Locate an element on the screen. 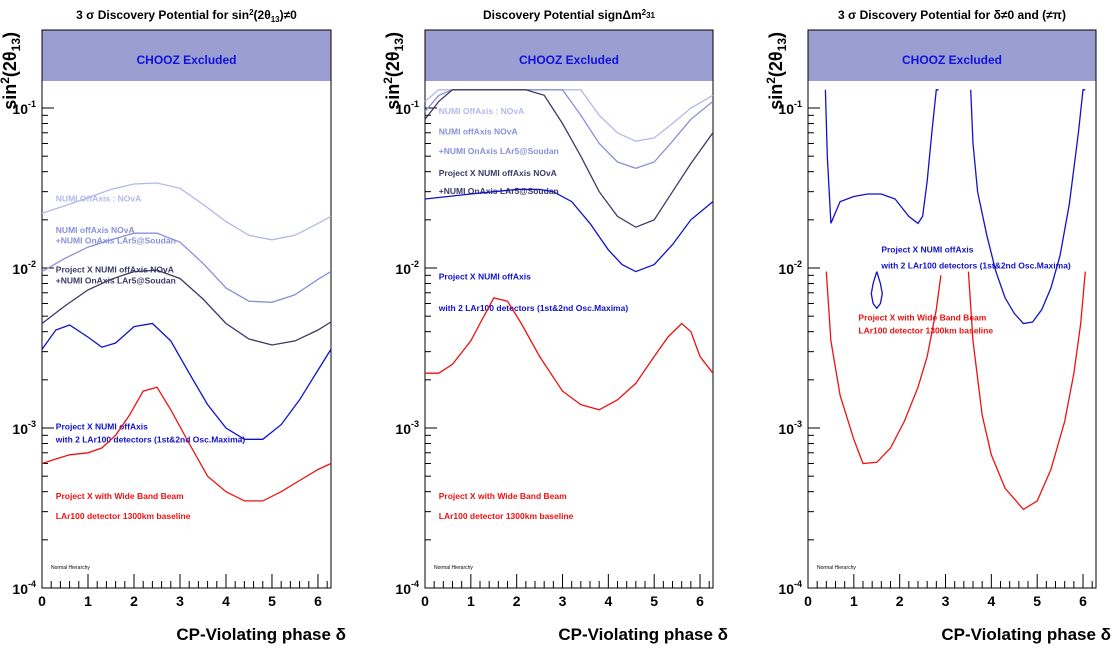 The image size is (1114, 652). chart-title: Discovery Potential signΔm231 is located at coordinates (569, 15).